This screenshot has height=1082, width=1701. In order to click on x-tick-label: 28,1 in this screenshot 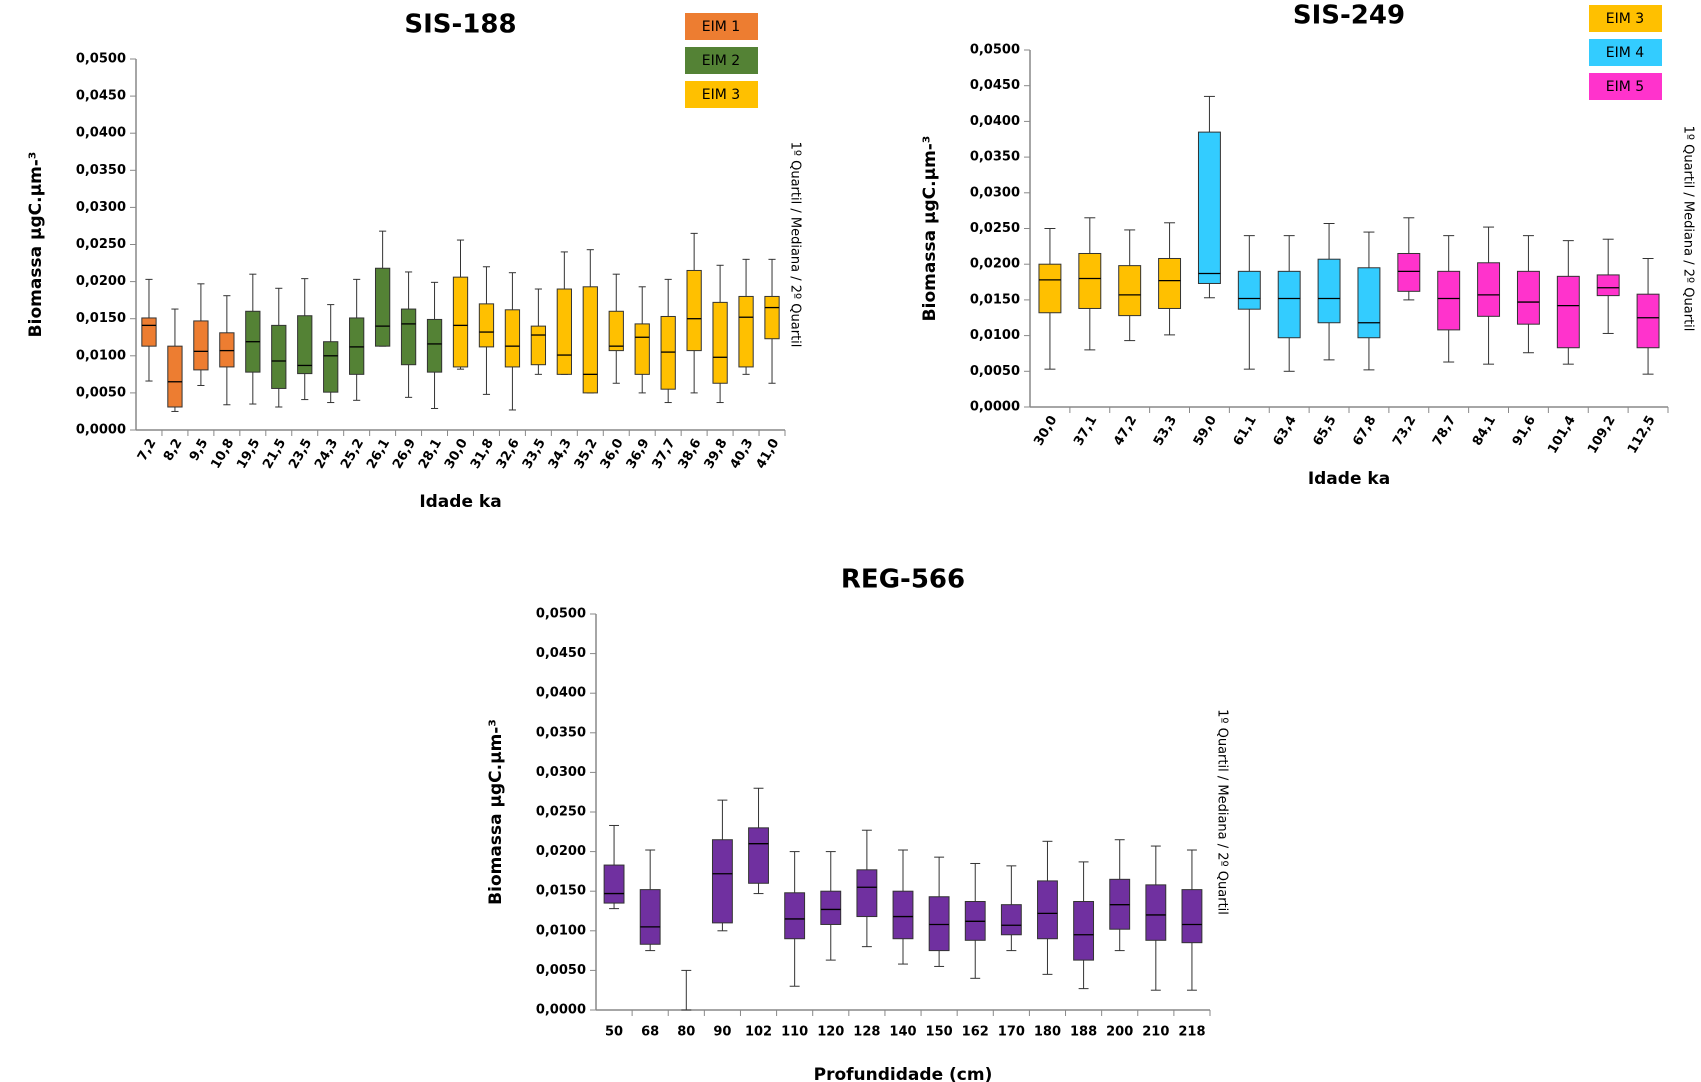, I will do `click(430, 453)`.